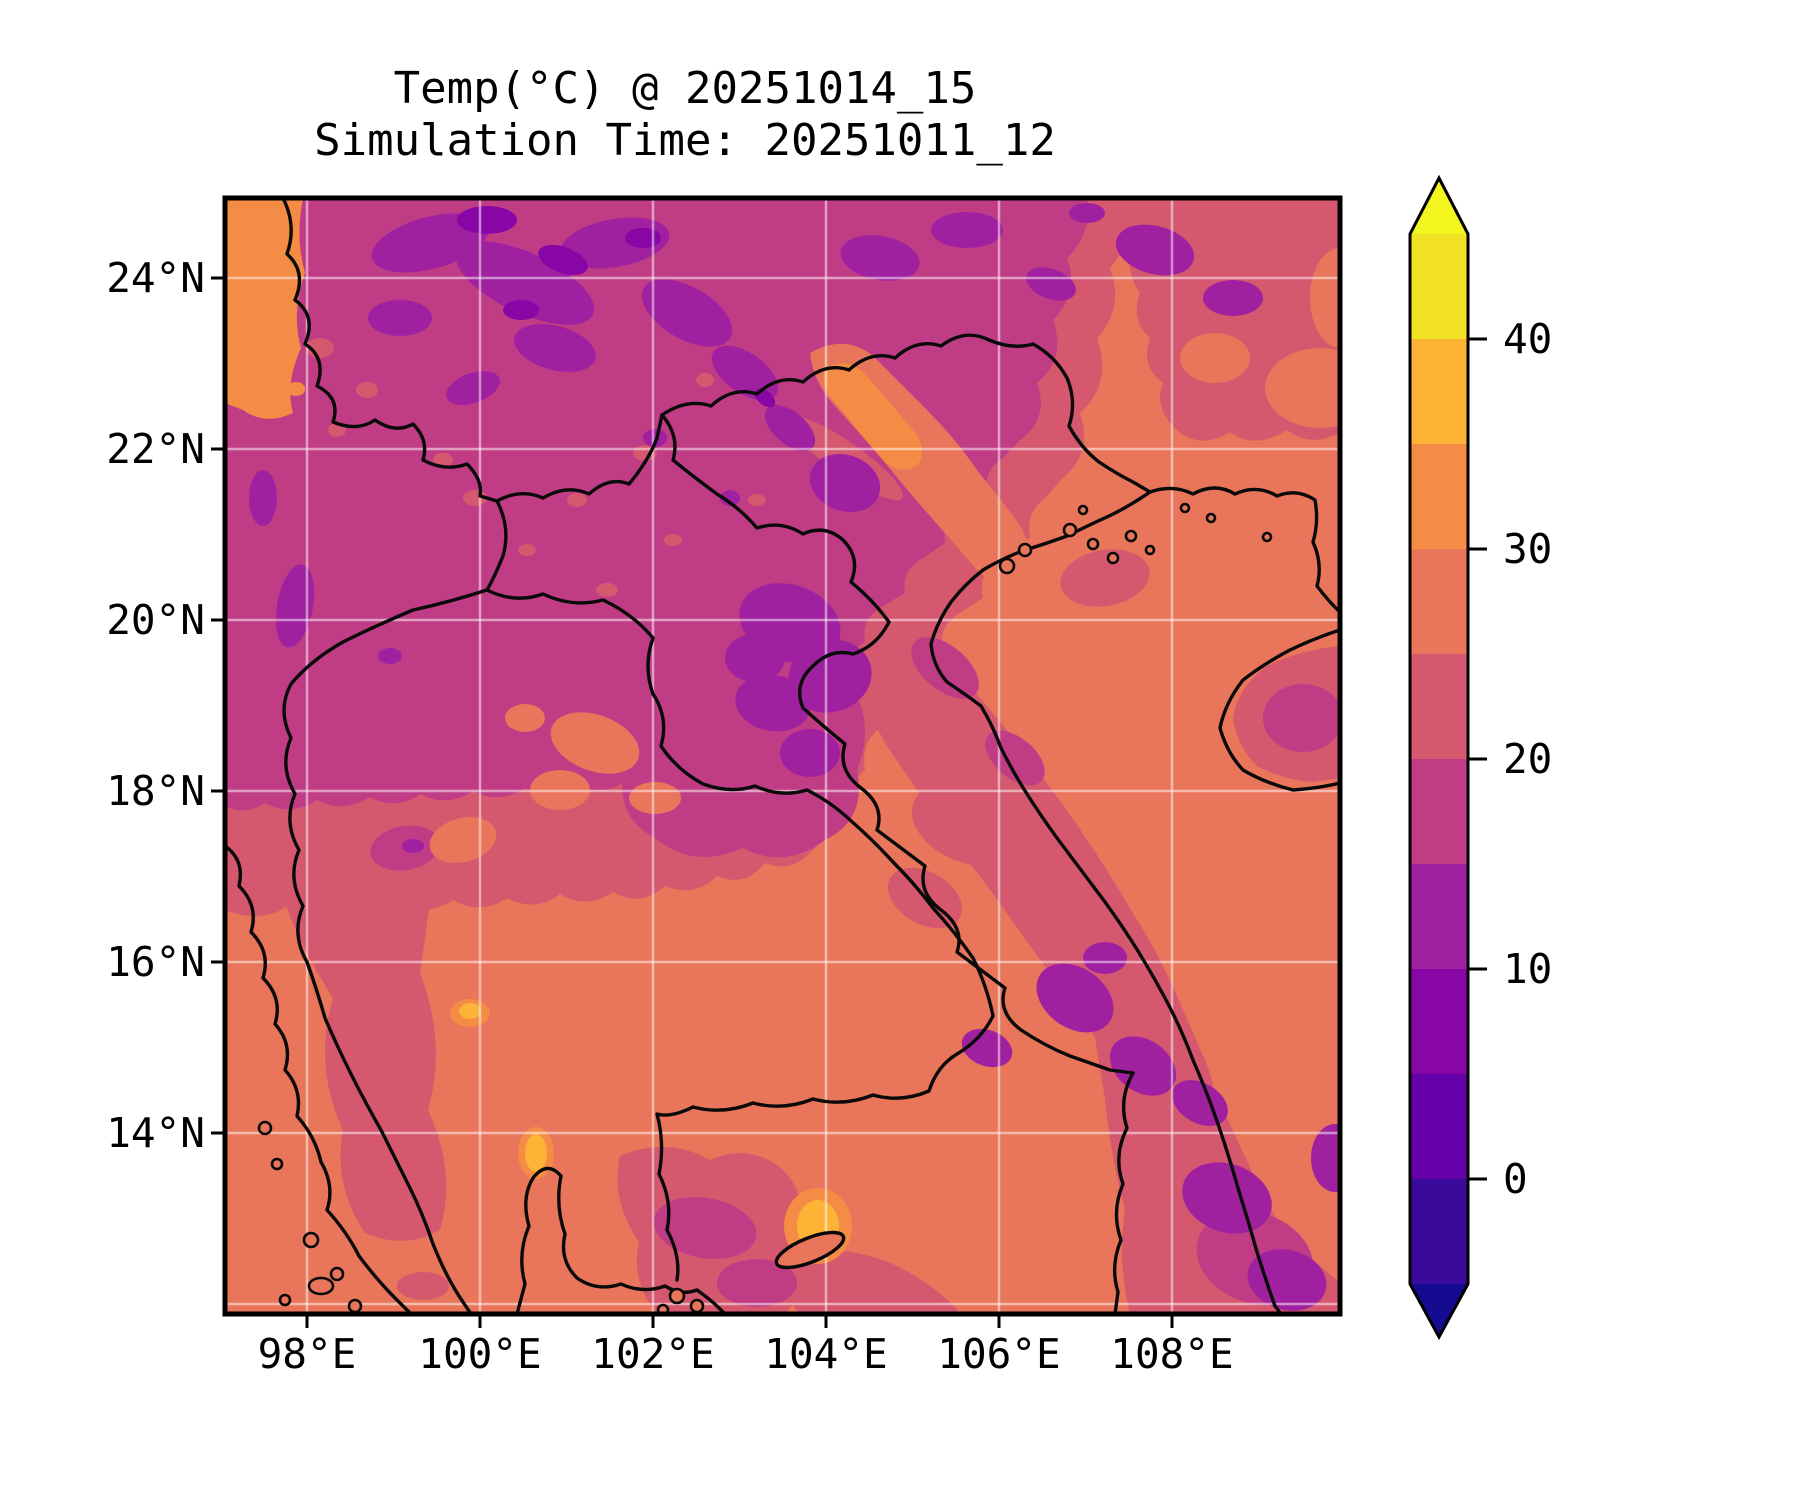  What do you see at coordinates (1244, 550) in the screenshot?
I see `coast-china-leizhou` at bounding box center [1244, 550].